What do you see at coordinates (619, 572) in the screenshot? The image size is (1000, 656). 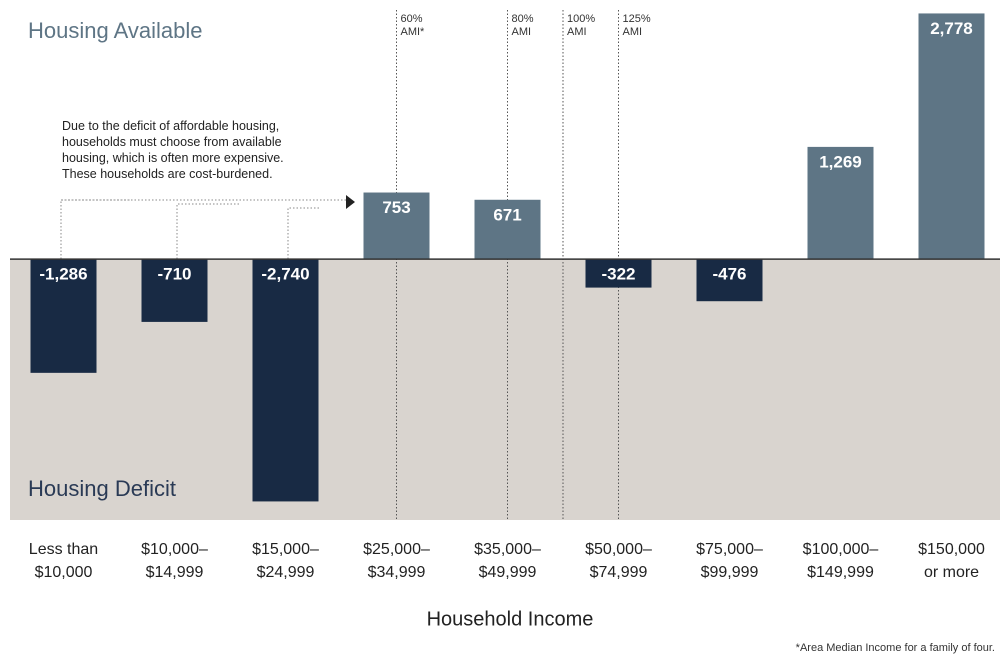 I see `x-tick-label: $74,999` at bounding box center [619, 572].